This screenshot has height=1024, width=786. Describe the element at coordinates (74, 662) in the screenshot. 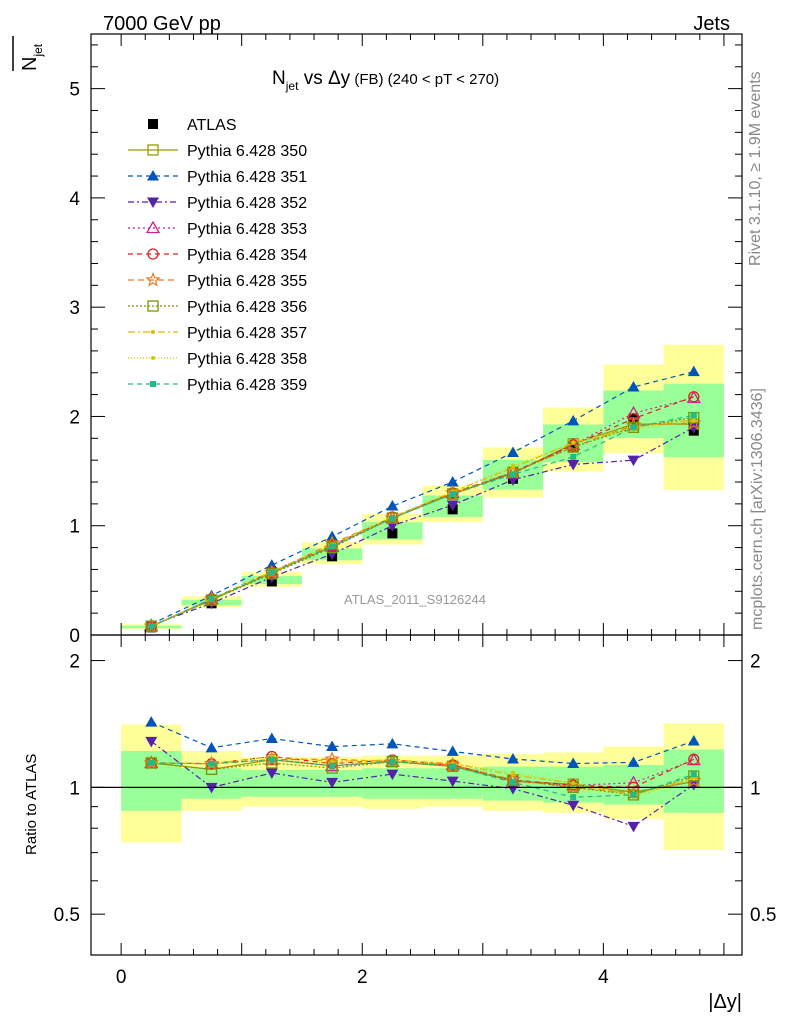

I see `ratio-y-tick-label-left: 2` at that location.